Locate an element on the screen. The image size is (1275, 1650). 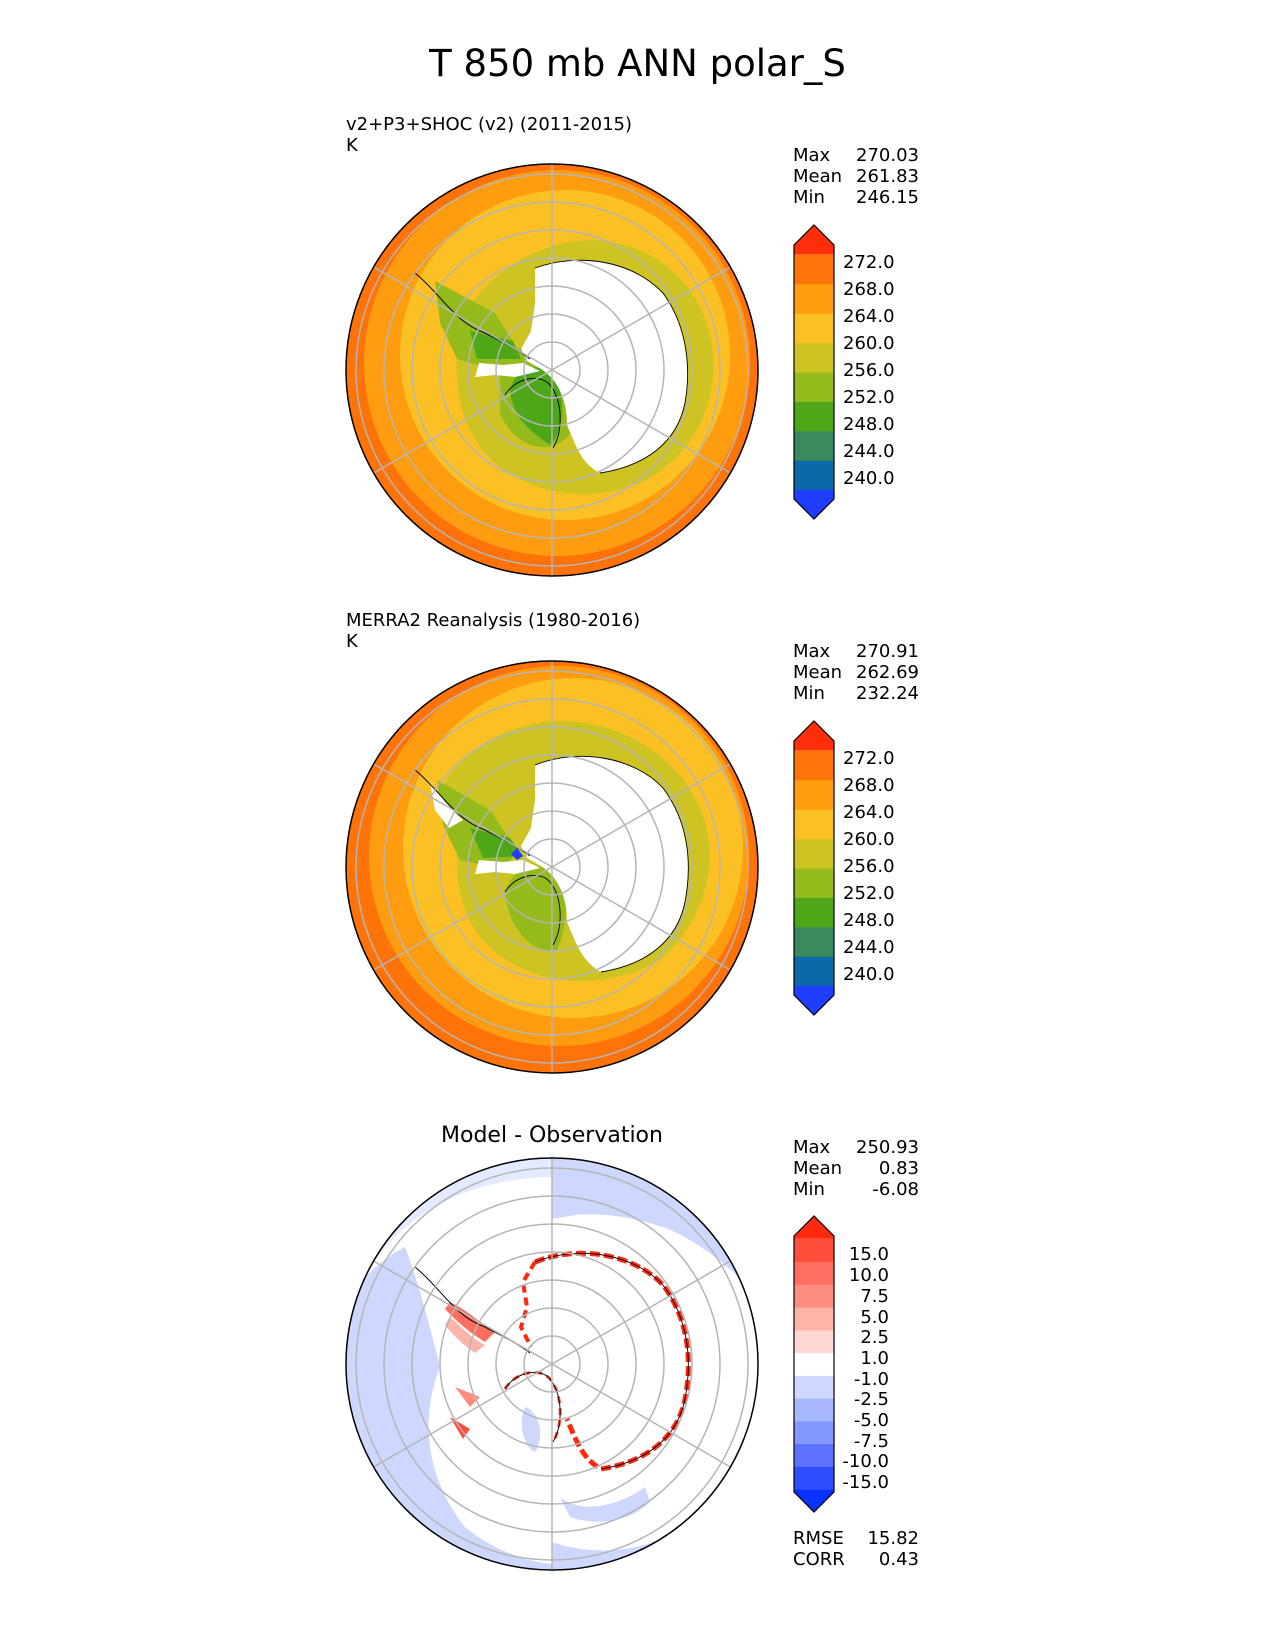
panel-1-polar-map is located at coordinates (552, 370).